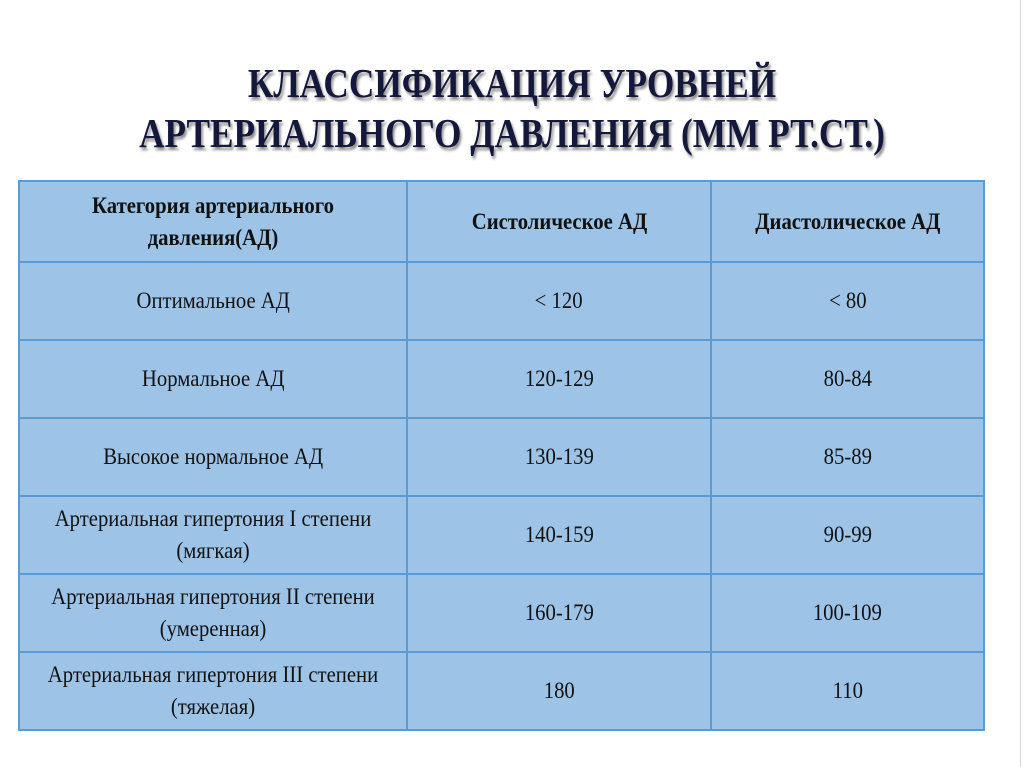  What do you see at coordinates (559, 613) in the screenshot?
I see `systolic-cell: 160-179` at bounding box center [559, 613].